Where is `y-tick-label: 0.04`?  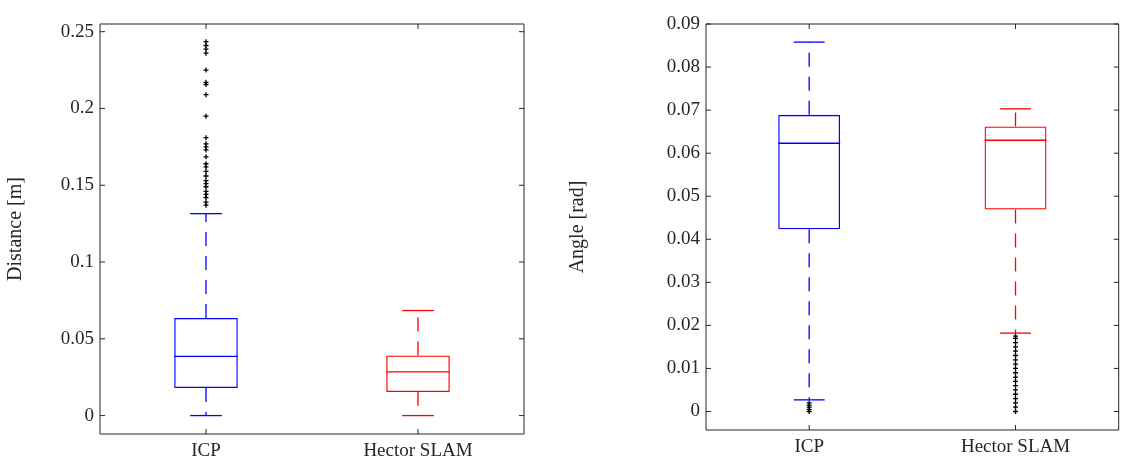 y-tick-label: 0.04 is located at coordinates (683, 238).